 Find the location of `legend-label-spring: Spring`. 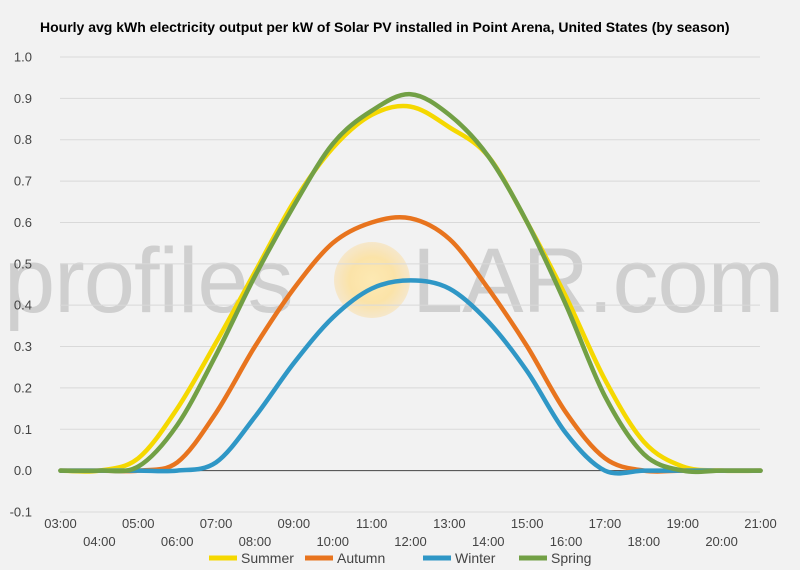

legend-label-spring: Spring is located at coordinates (571, 558).